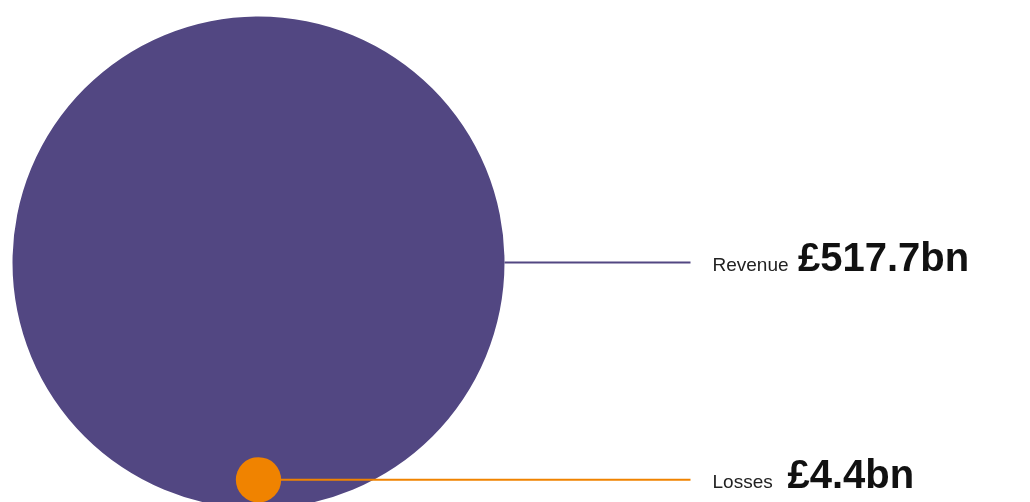 The image size is (1030, 502). I want to click on data-label: £517.7bn, so click(884, 256).